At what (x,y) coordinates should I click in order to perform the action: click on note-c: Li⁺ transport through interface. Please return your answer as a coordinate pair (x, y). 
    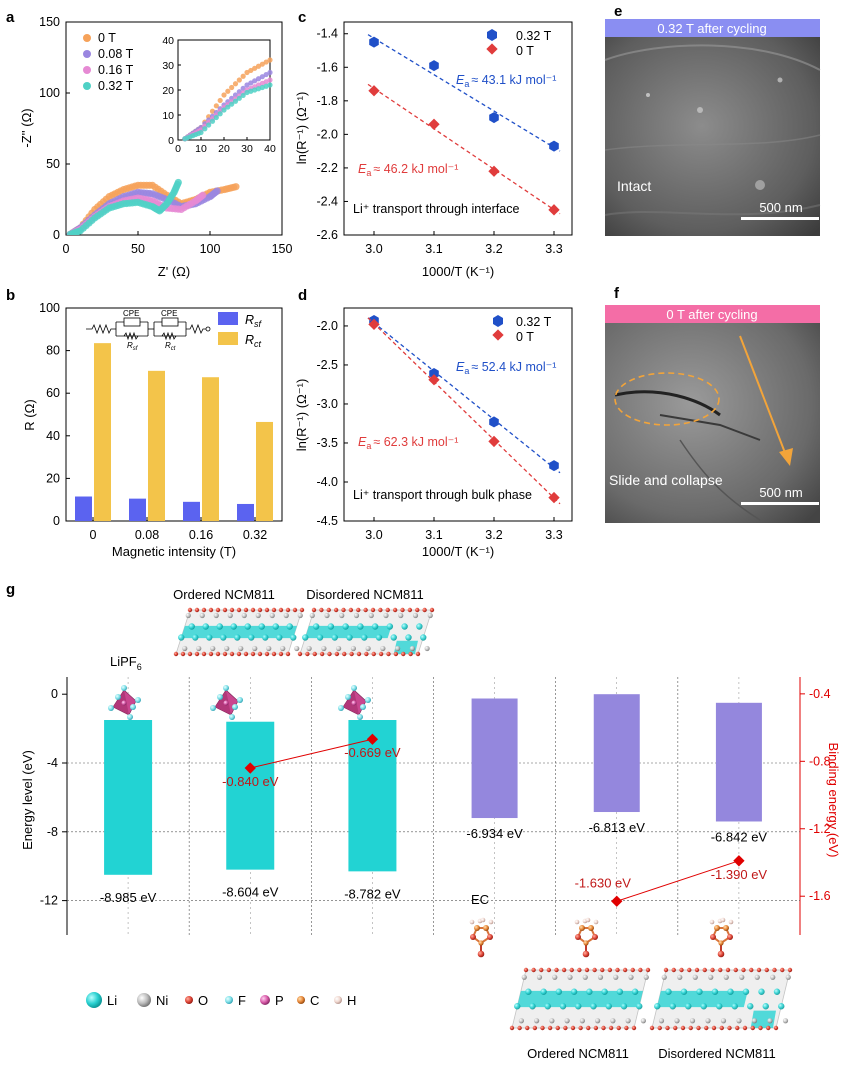
    Looking at the image, I should click on (436, 209).